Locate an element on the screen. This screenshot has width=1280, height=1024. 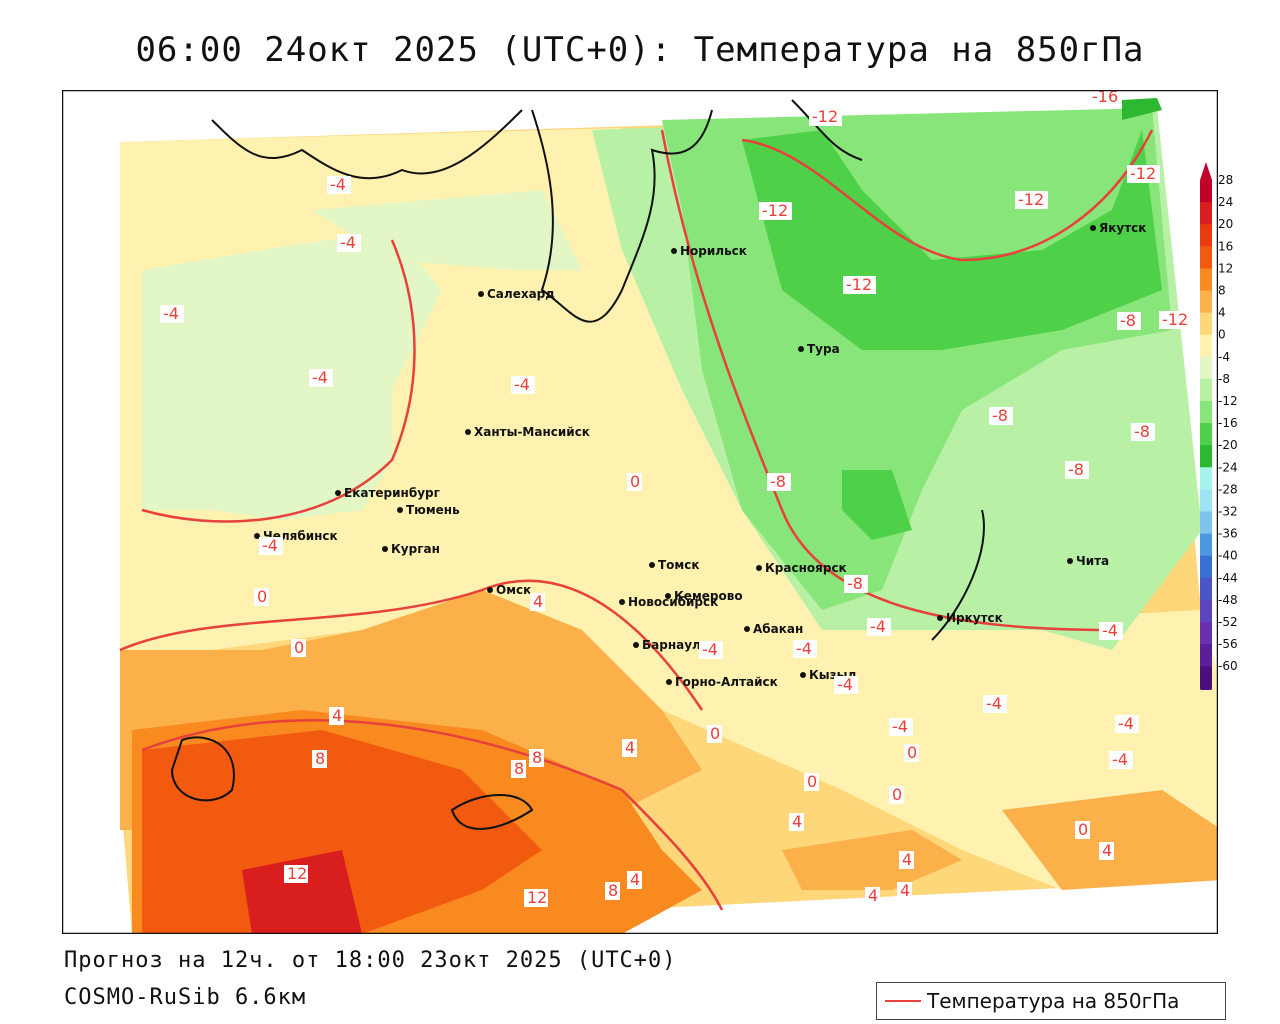
contour-label: -8 is located at coordinates (1076, 469).